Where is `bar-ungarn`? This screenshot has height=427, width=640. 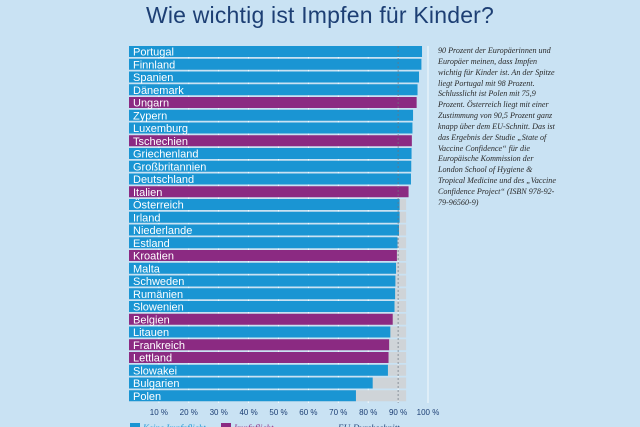
bar-ungarn is located at coordinates (273, 102).